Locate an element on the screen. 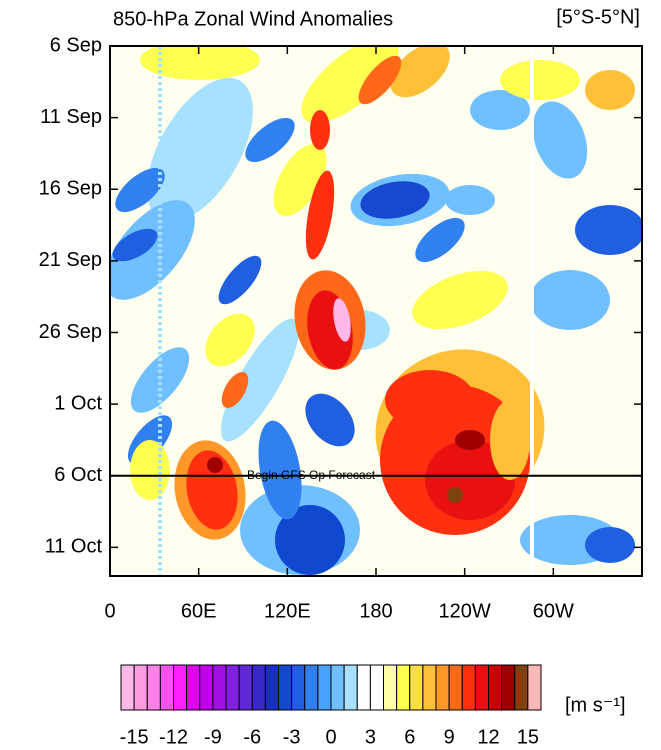 Image resolution: width=661 pixels, height=750 pixels. chart-title: 850-hPa Zonal Wind Anomalies is located at coordinates (253, 19).